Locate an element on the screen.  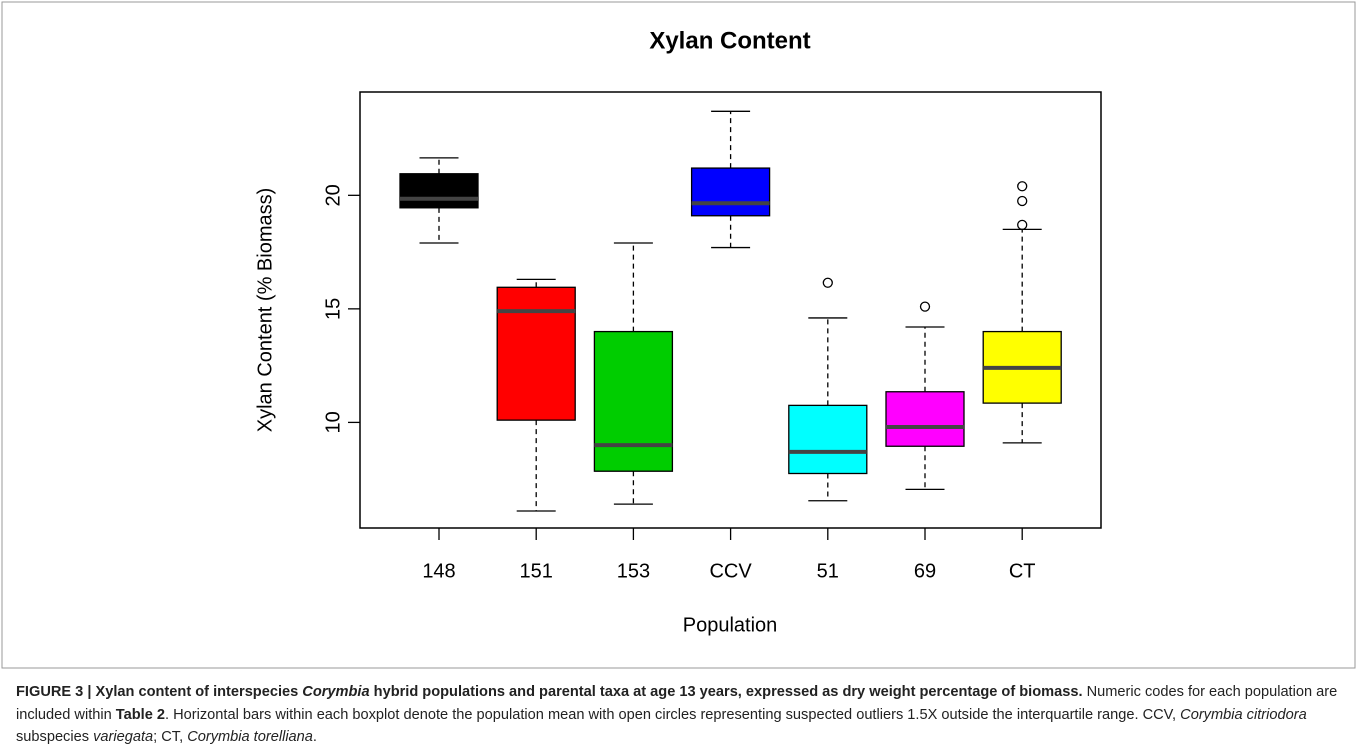
x-tick-label: 51 is located at coordinates (828, 571).